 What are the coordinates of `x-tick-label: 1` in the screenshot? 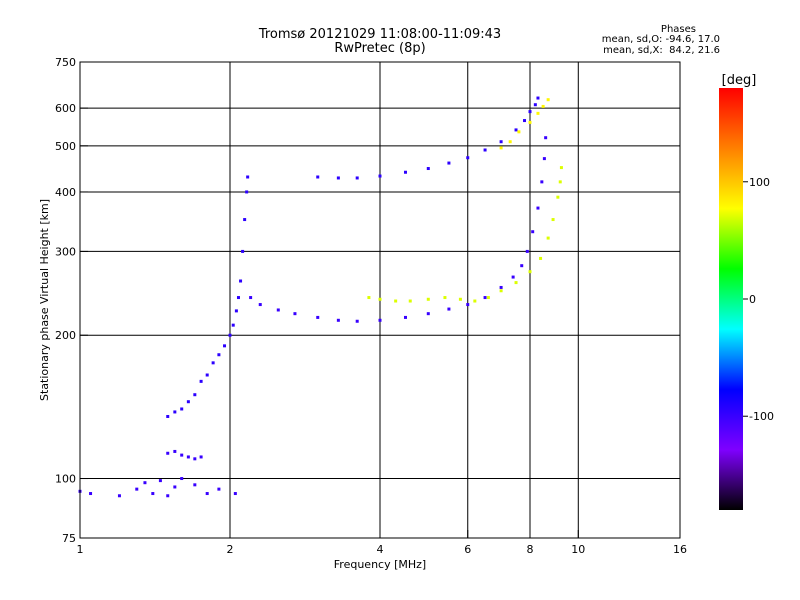 It's located at (80, 549).